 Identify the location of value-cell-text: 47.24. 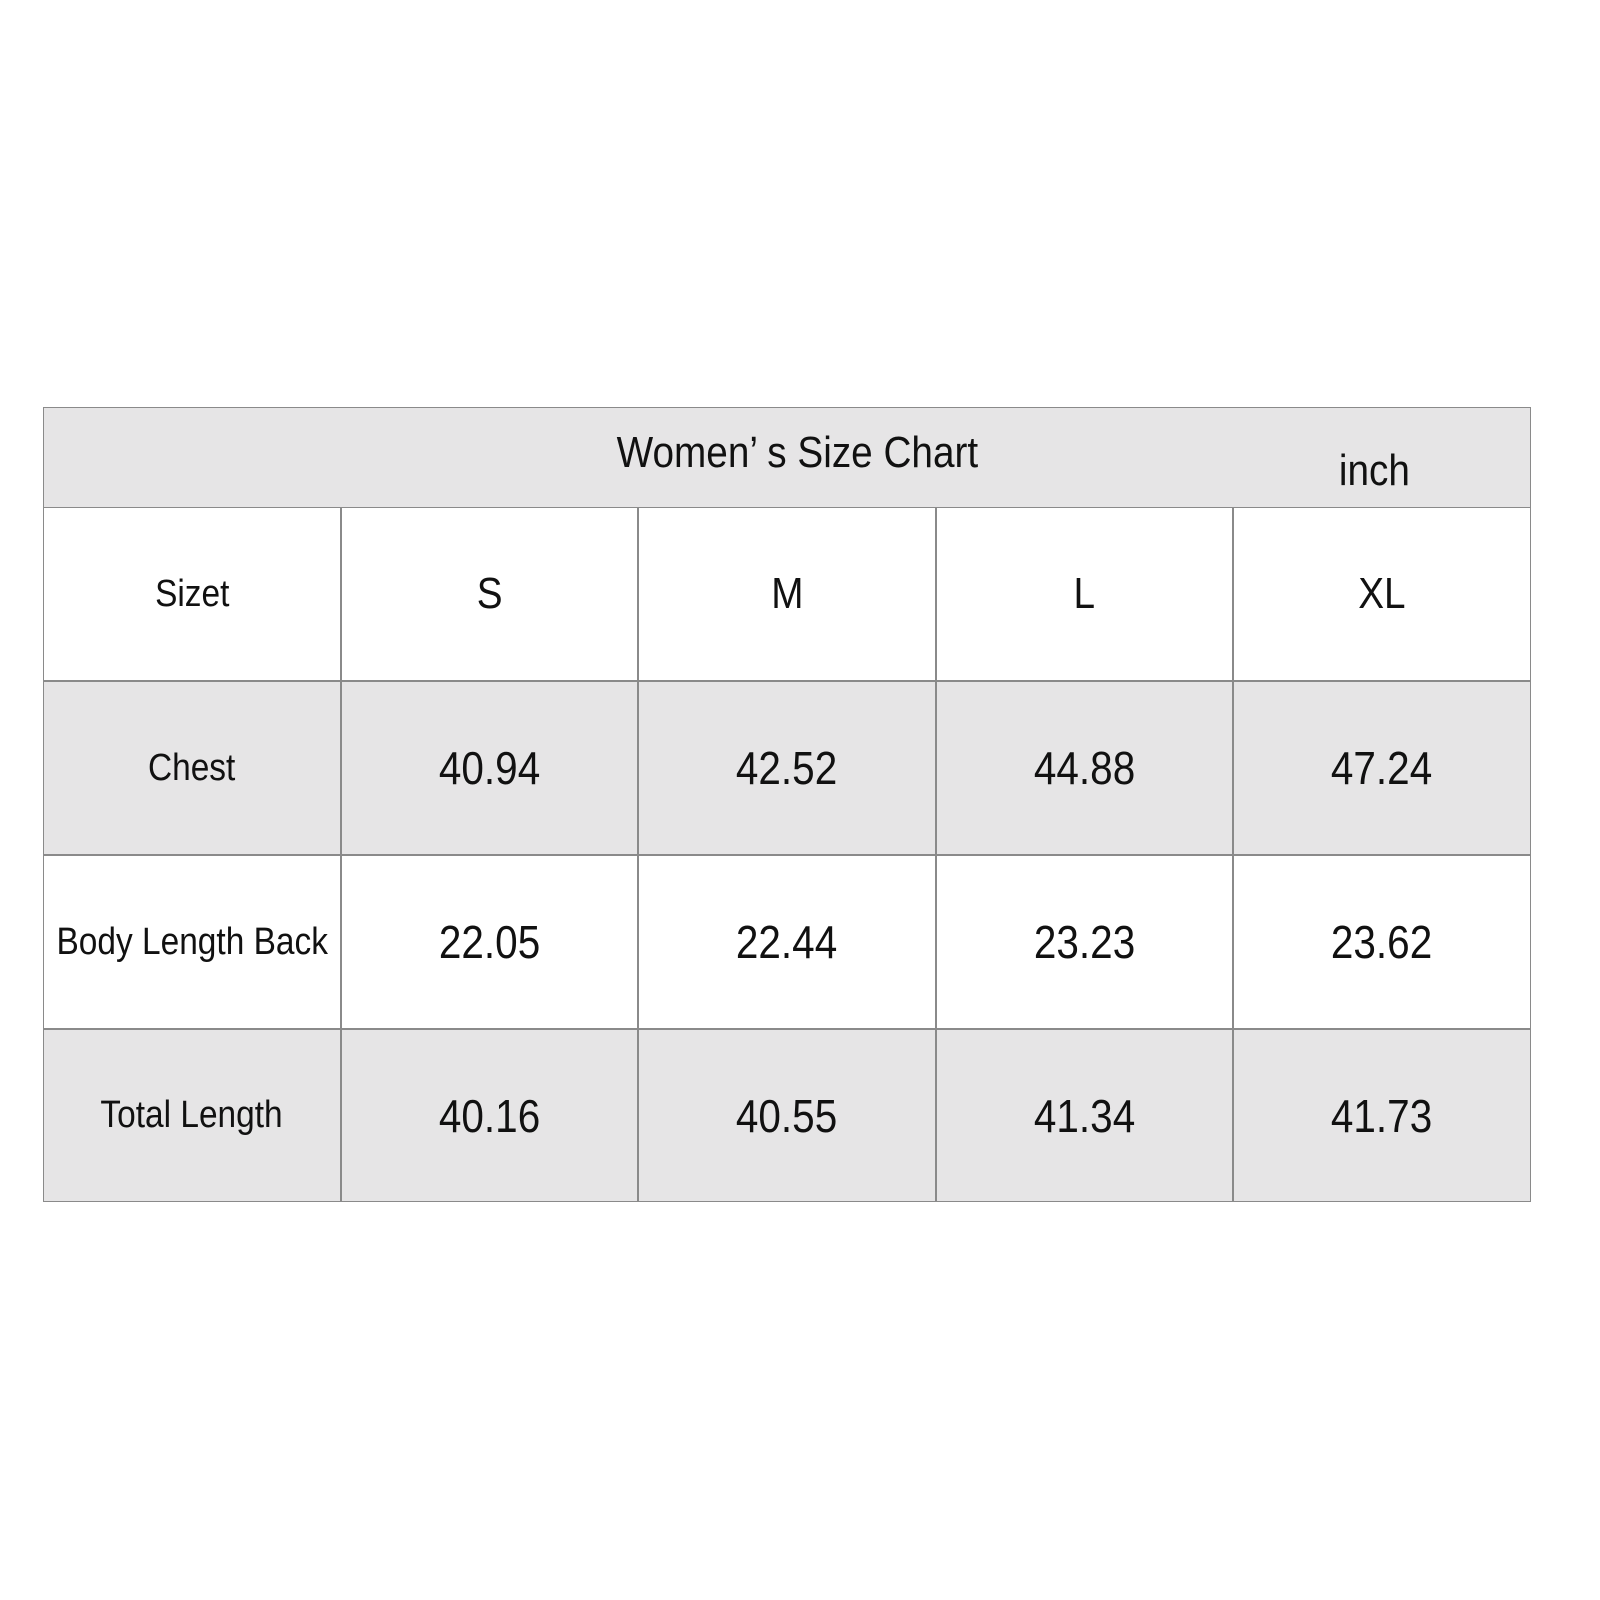
(1382, 768).